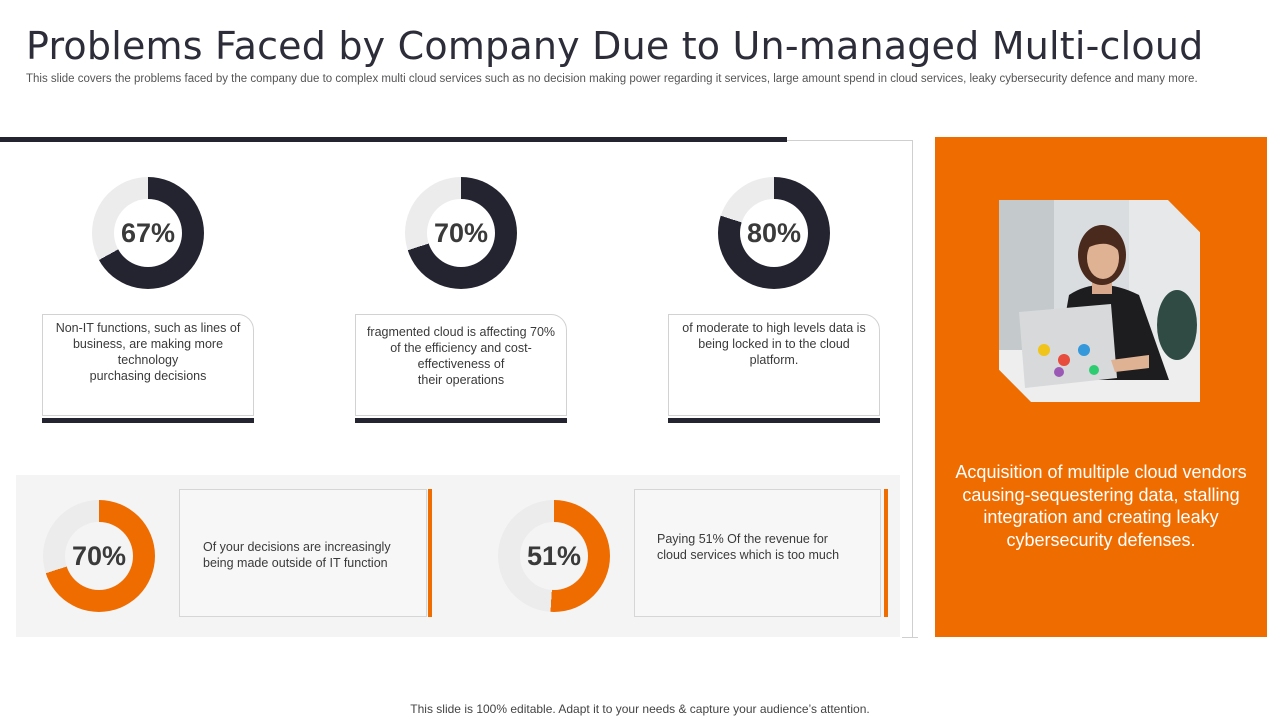 The height and width of the screenshot is (720, 1280). What do you see at coordinates (393, 139) in the screenshot?
I see `top-divider` at bounding box center [393, 139].